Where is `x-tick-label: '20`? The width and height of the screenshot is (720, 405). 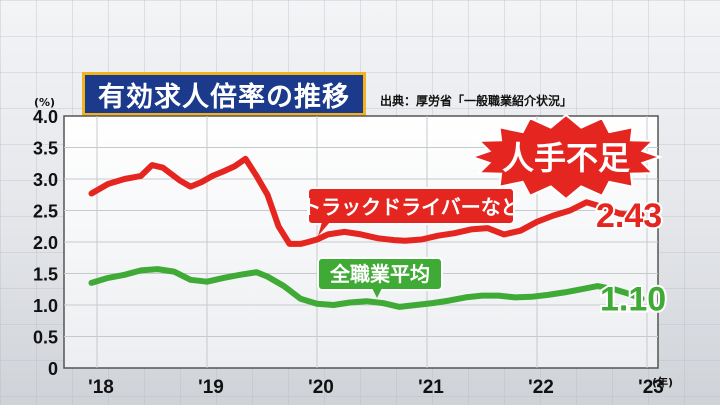
x-tick-label: '20 is located at coordinates (321, 387).